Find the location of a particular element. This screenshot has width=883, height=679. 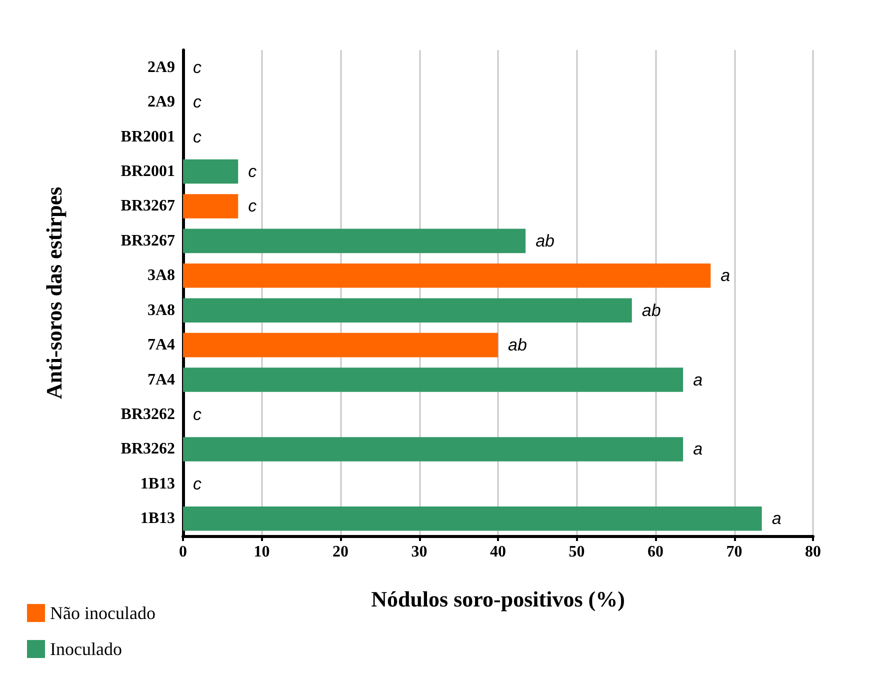

legend-label: Não inoculado is located at coordinates (103, 613).